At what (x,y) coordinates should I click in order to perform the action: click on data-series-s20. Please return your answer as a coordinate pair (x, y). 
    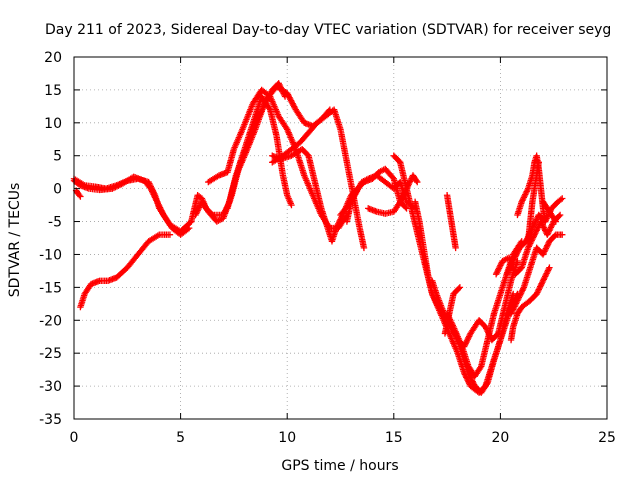
    Looking at the image, I should click on (528, 244).